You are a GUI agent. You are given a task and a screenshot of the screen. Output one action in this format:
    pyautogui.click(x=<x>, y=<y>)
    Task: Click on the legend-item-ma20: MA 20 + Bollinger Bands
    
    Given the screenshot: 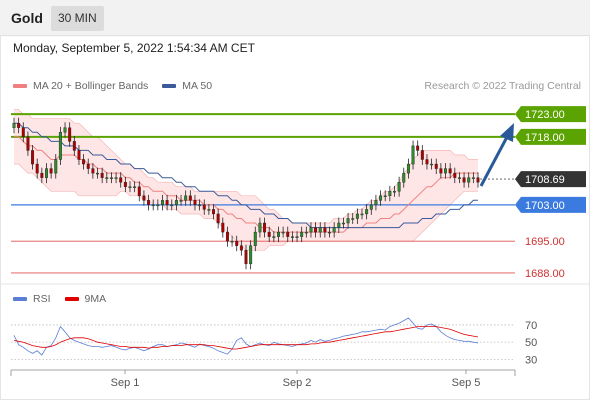 What is the action you would take?
    pyautogui.click(x=80, y=86)
    